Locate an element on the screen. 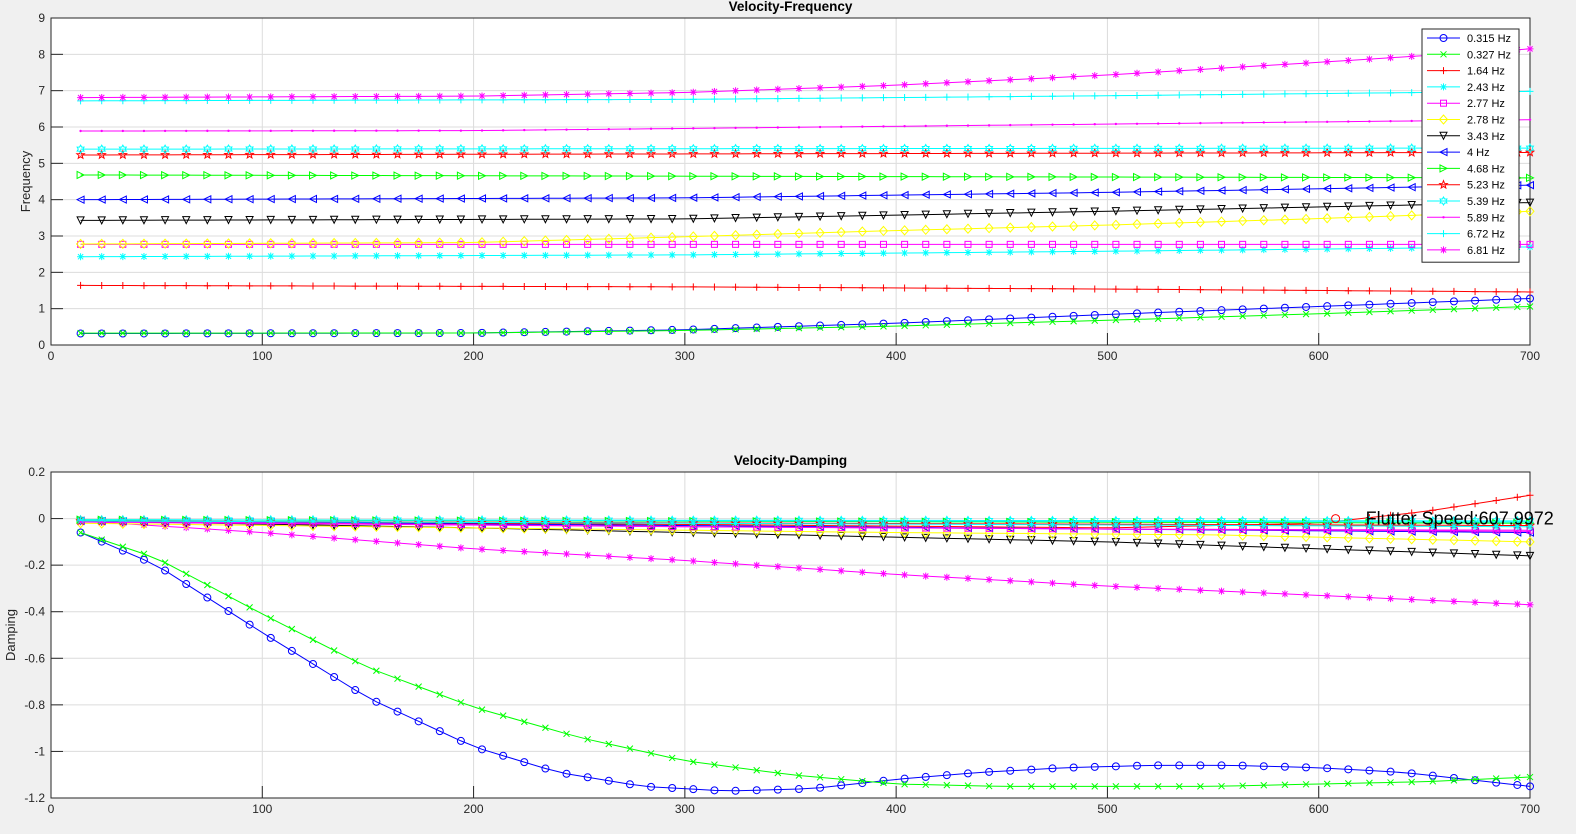 This screenshot has height=834, width=1576. y-axis-label: Damping is located at coordinates (10, 635).